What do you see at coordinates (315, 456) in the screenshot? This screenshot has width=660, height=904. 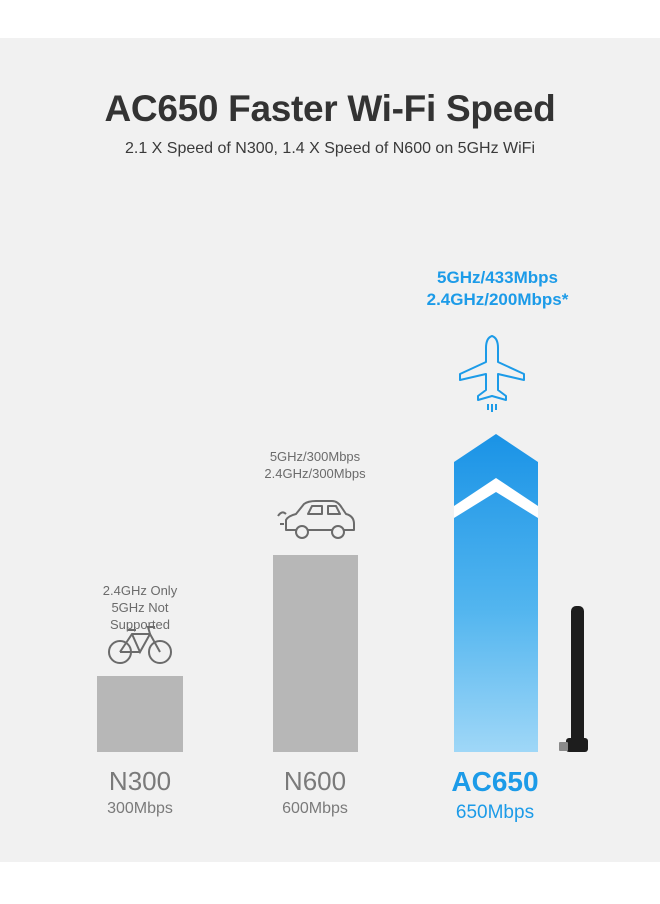 I see `n600-note-line-1: 5GHz/300Mbps` at bounding box center [315, 456].